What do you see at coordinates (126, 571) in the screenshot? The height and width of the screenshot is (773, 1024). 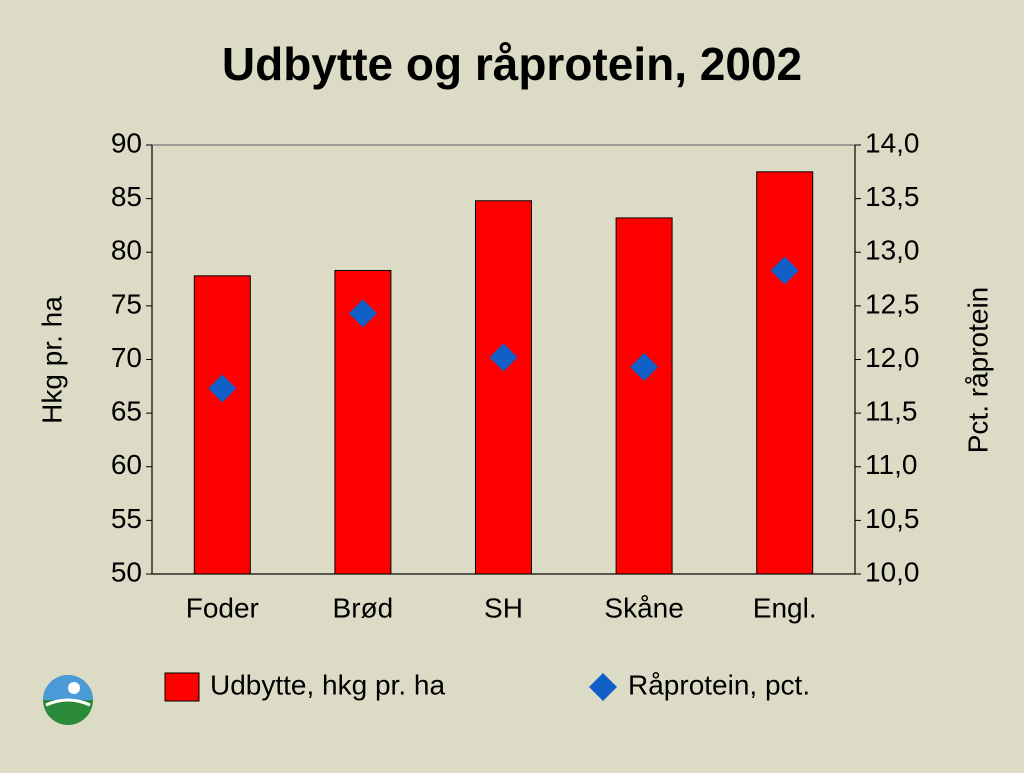 I see `y-tick-label: 50` at bounding box center [126, 571].